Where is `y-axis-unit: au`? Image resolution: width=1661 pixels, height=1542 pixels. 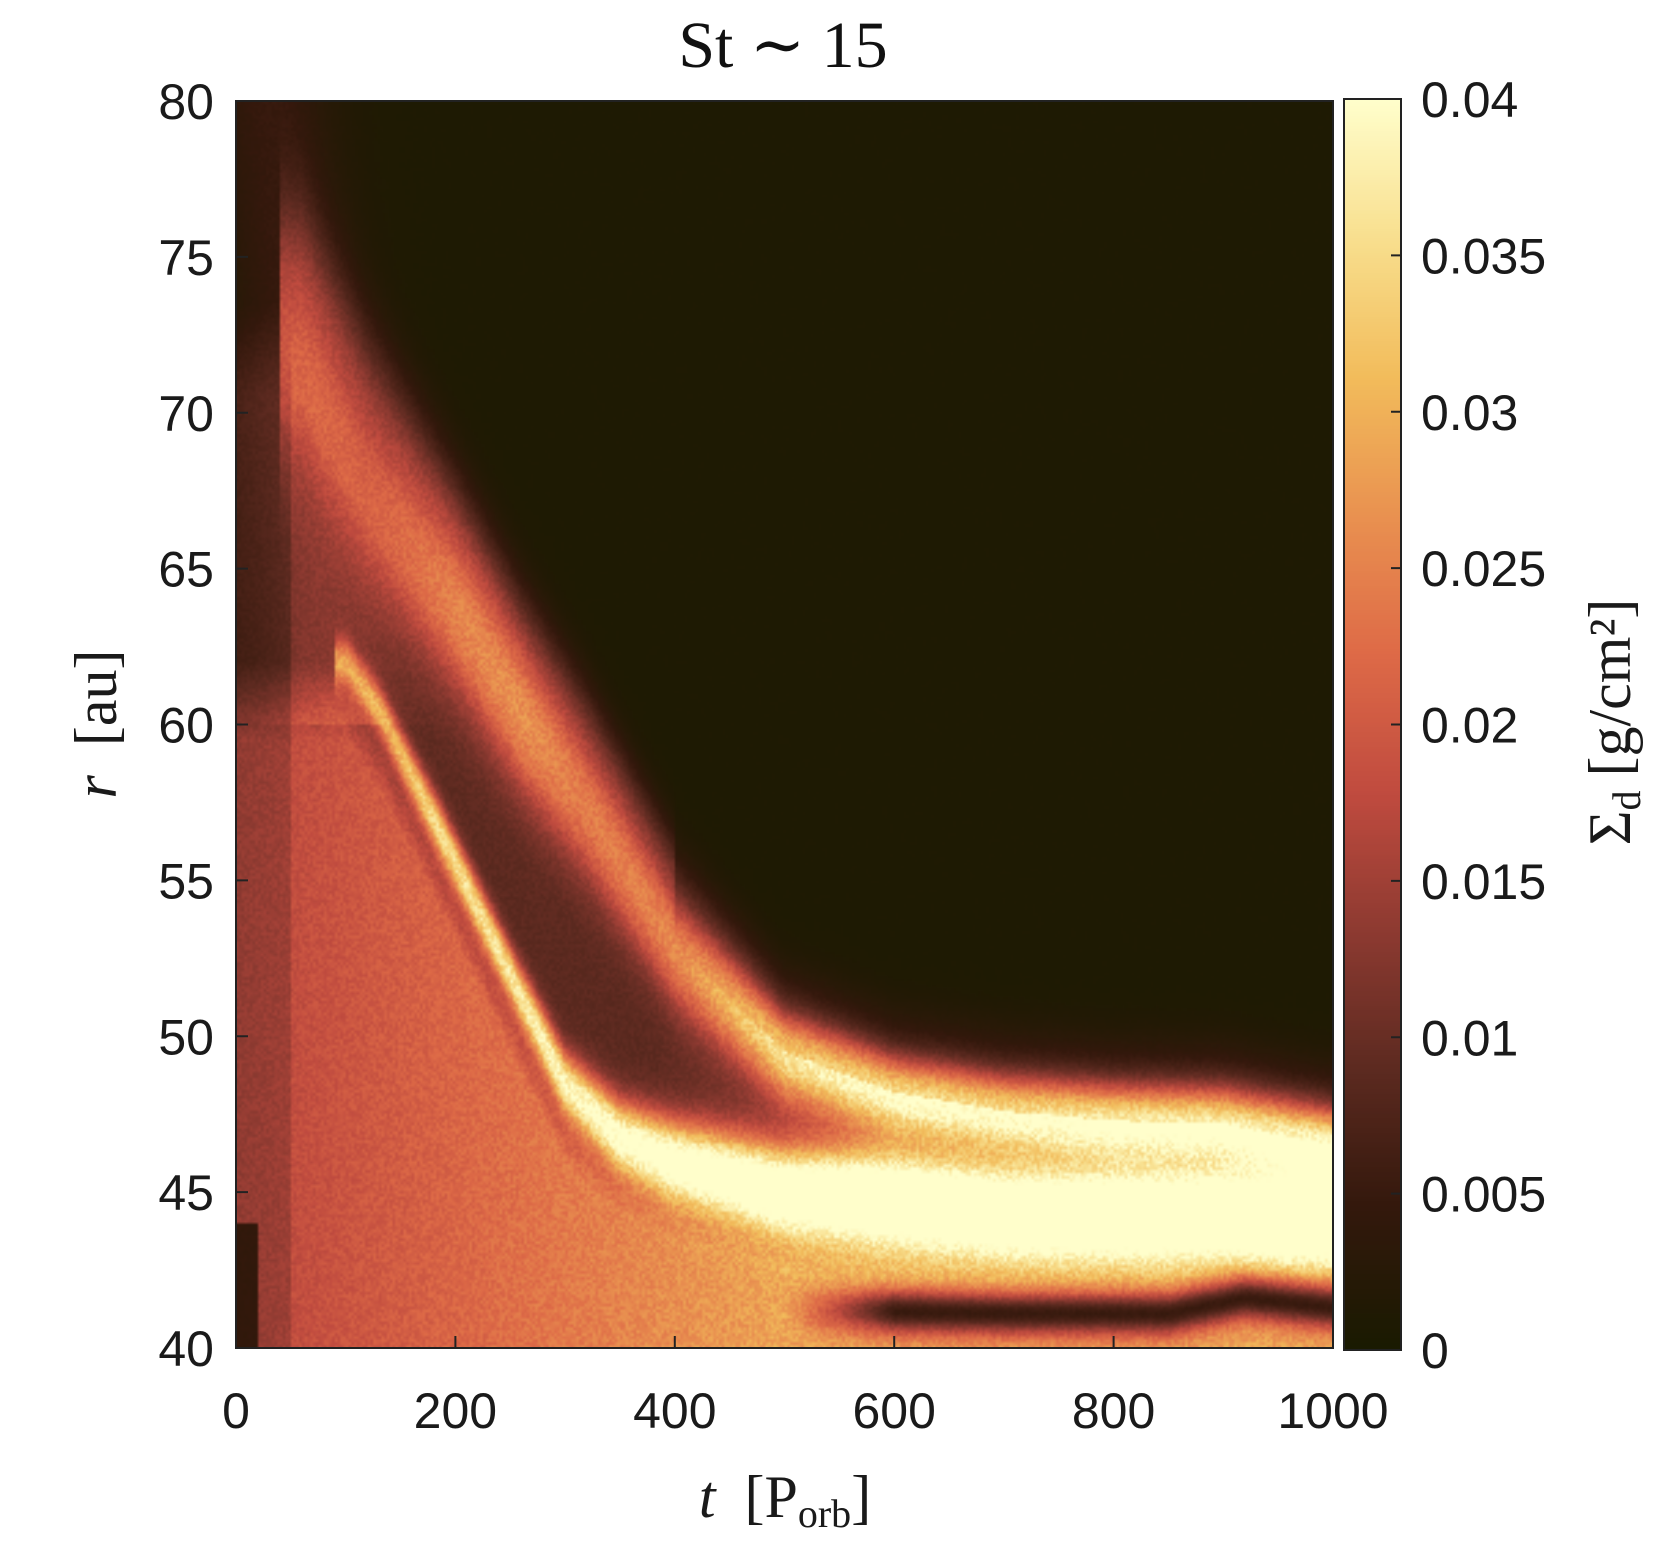 y-axis-unit: au is located at coordinates (96, 698).